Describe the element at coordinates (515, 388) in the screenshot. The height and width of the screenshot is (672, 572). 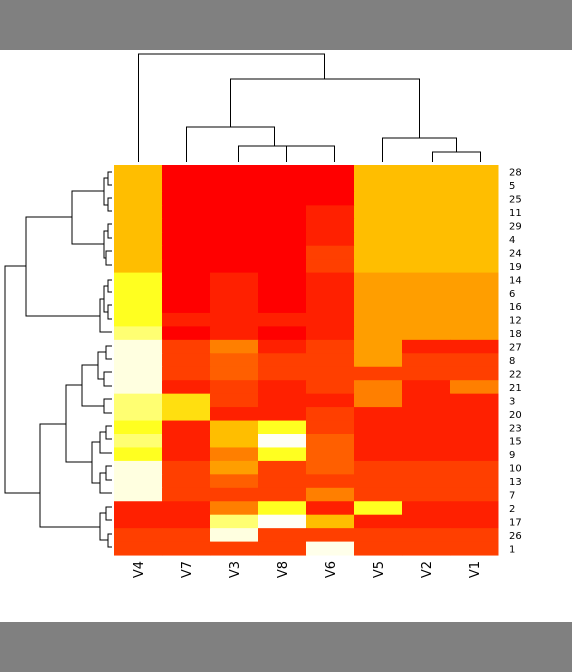
I see `row-label: 21` at that location.